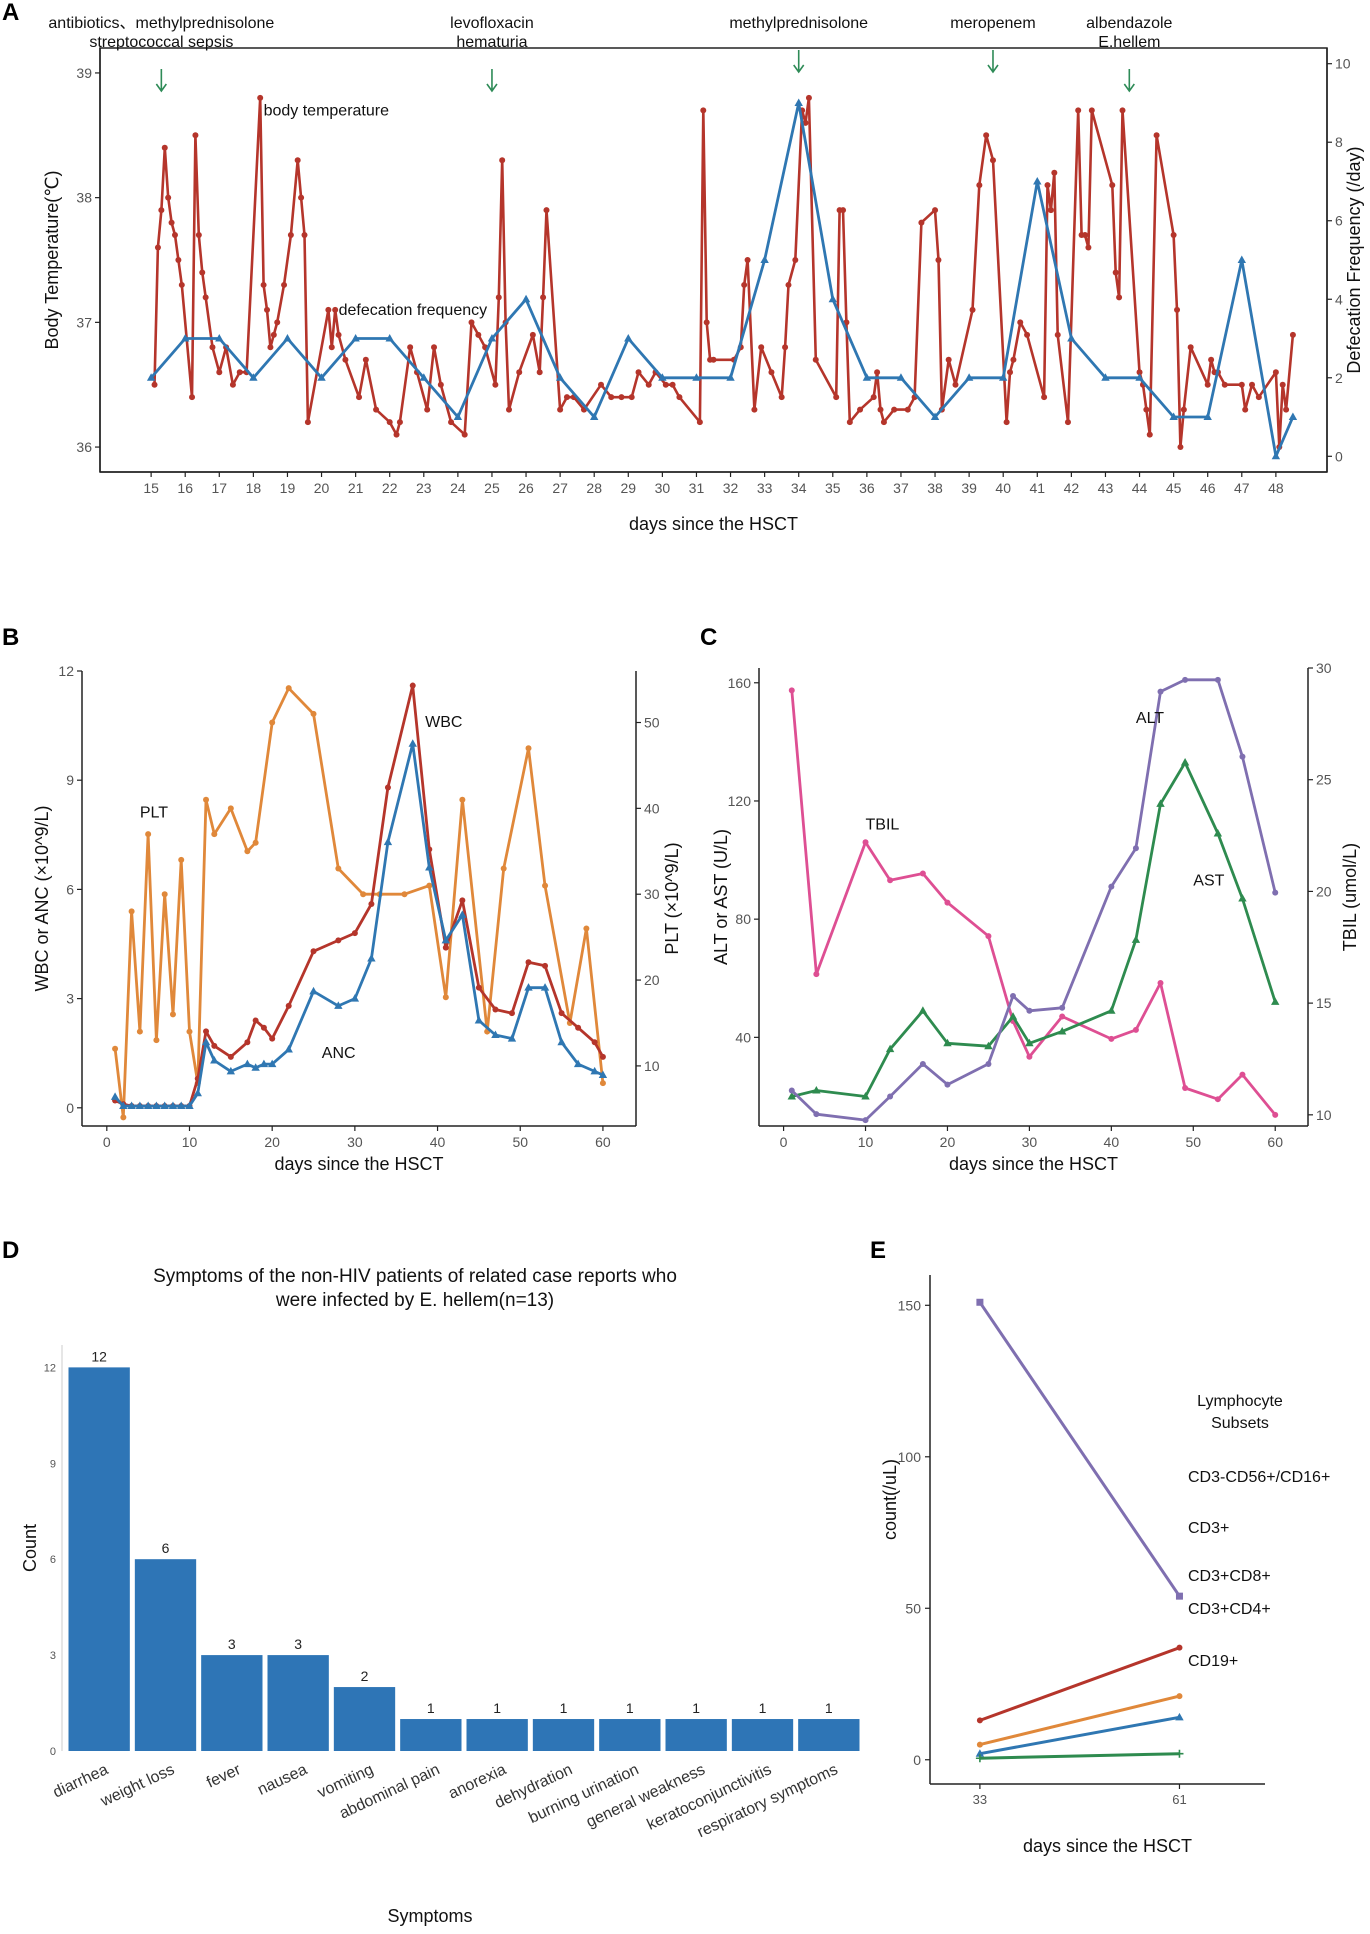  What do you see at coordinates (42, 898) in the screenshot?
I see `panel-b-y-label: WBC or ANC (×10^9/L)` at bounding box center [42, 898].